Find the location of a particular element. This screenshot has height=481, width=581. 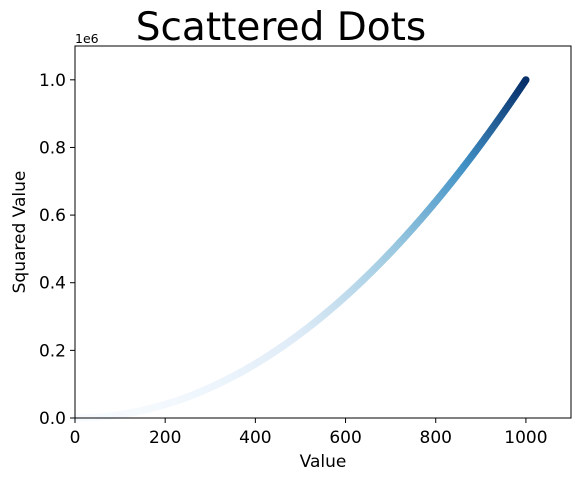

chart-title: Scattered Dots is located at coordinates (281, 27).